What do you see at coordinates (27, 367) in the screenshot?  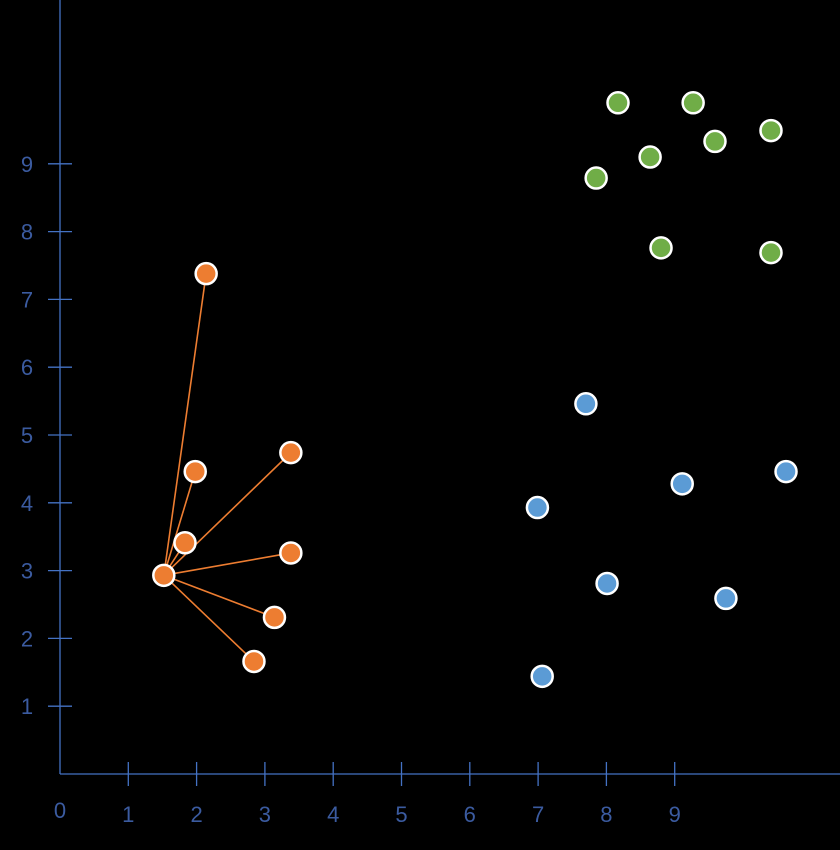 I see `y-tick-label: 6` at bounding box center [27, 367].